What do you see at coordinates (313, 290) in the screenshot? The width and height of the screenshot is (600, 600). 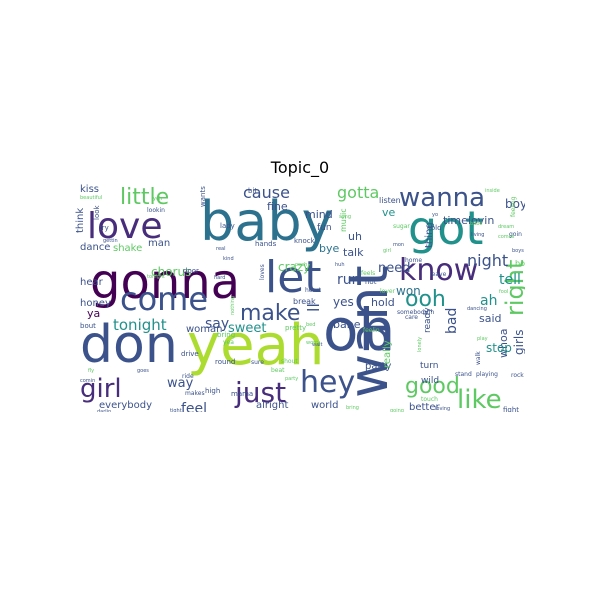 I see `word-heart: heart` at bounding box center [313, 290].